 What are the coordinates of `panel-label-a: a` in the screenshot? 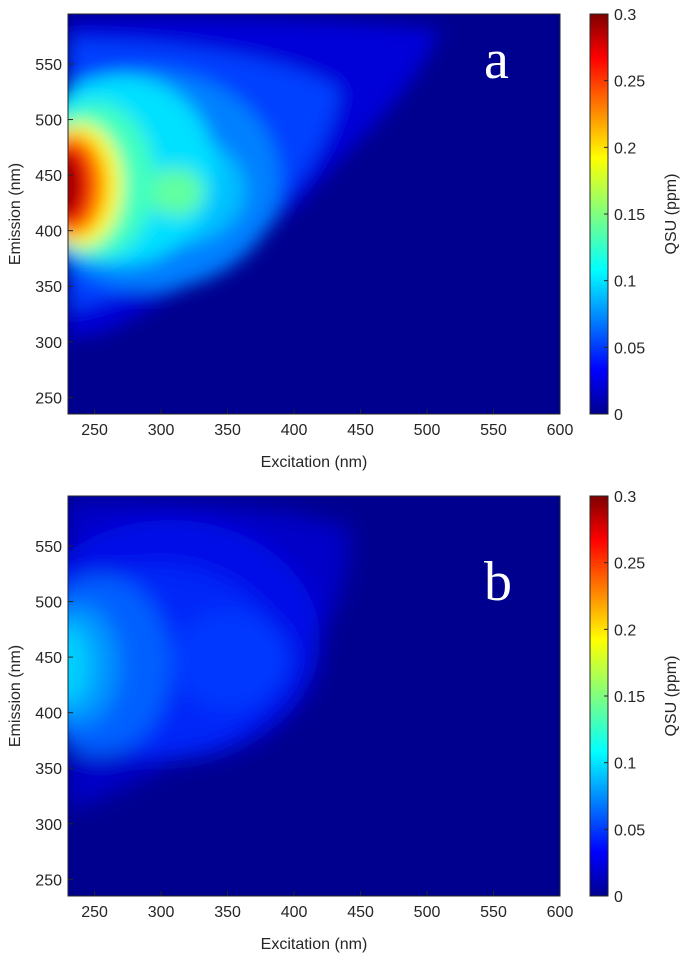 It's located at (496, 60).